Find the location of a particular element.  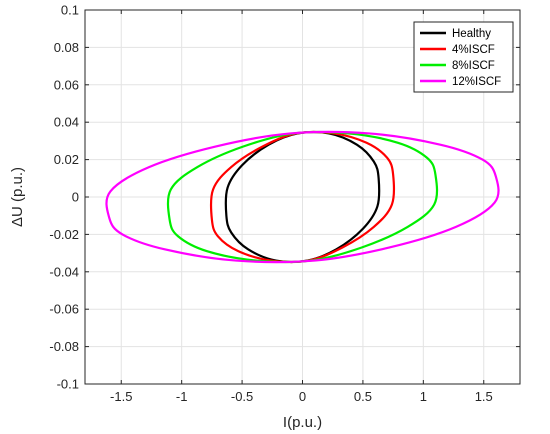

x-axis-label: I(p.u.) is located at coordinates (302, 422).